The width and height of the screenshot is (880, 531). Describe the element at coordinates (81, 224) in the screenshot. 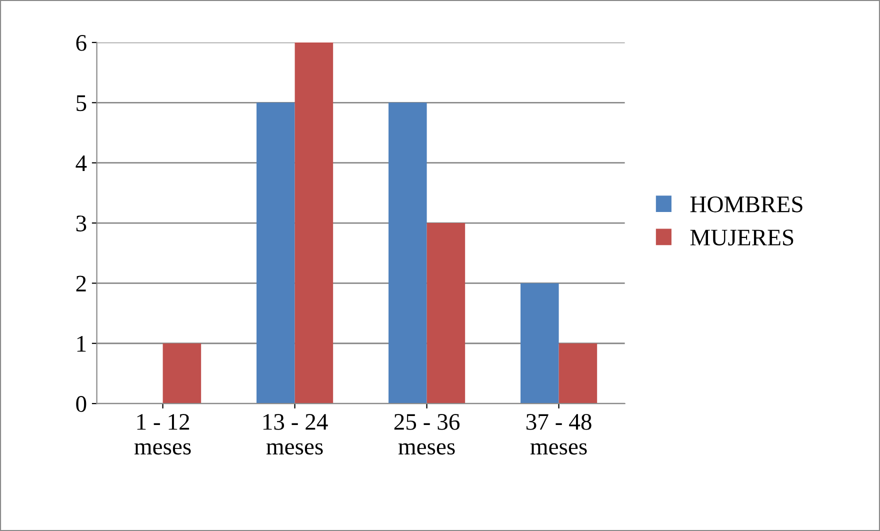

I see `y-tick-label: 3` at that location.